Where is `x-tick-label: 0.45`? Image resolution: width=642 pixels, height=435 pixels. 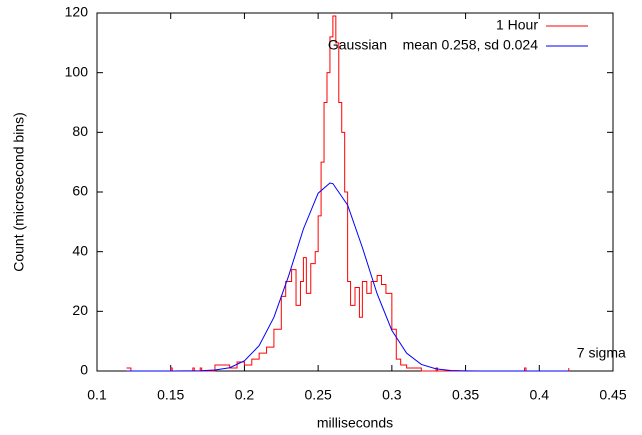
x-tick-label: 0.45 is located at coordinates (612, 395).